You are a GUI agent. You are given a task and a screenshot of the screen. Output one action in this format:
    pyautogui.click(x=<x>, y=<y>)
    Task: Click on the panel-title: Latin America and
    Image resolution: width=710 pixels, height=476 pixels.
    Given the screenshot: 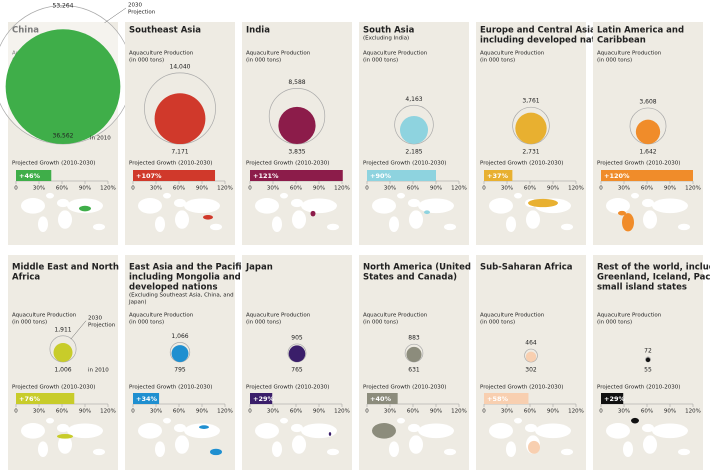 What is the action you would take?
    pyautogui.click(x=640, y=31)
    